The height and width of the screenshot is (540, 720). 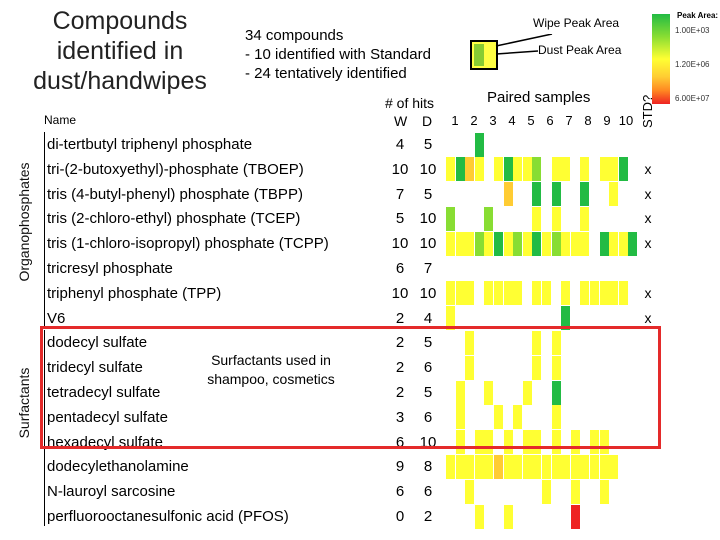 I want to click on hits-header: # of hits, so click(x=410, y=103).